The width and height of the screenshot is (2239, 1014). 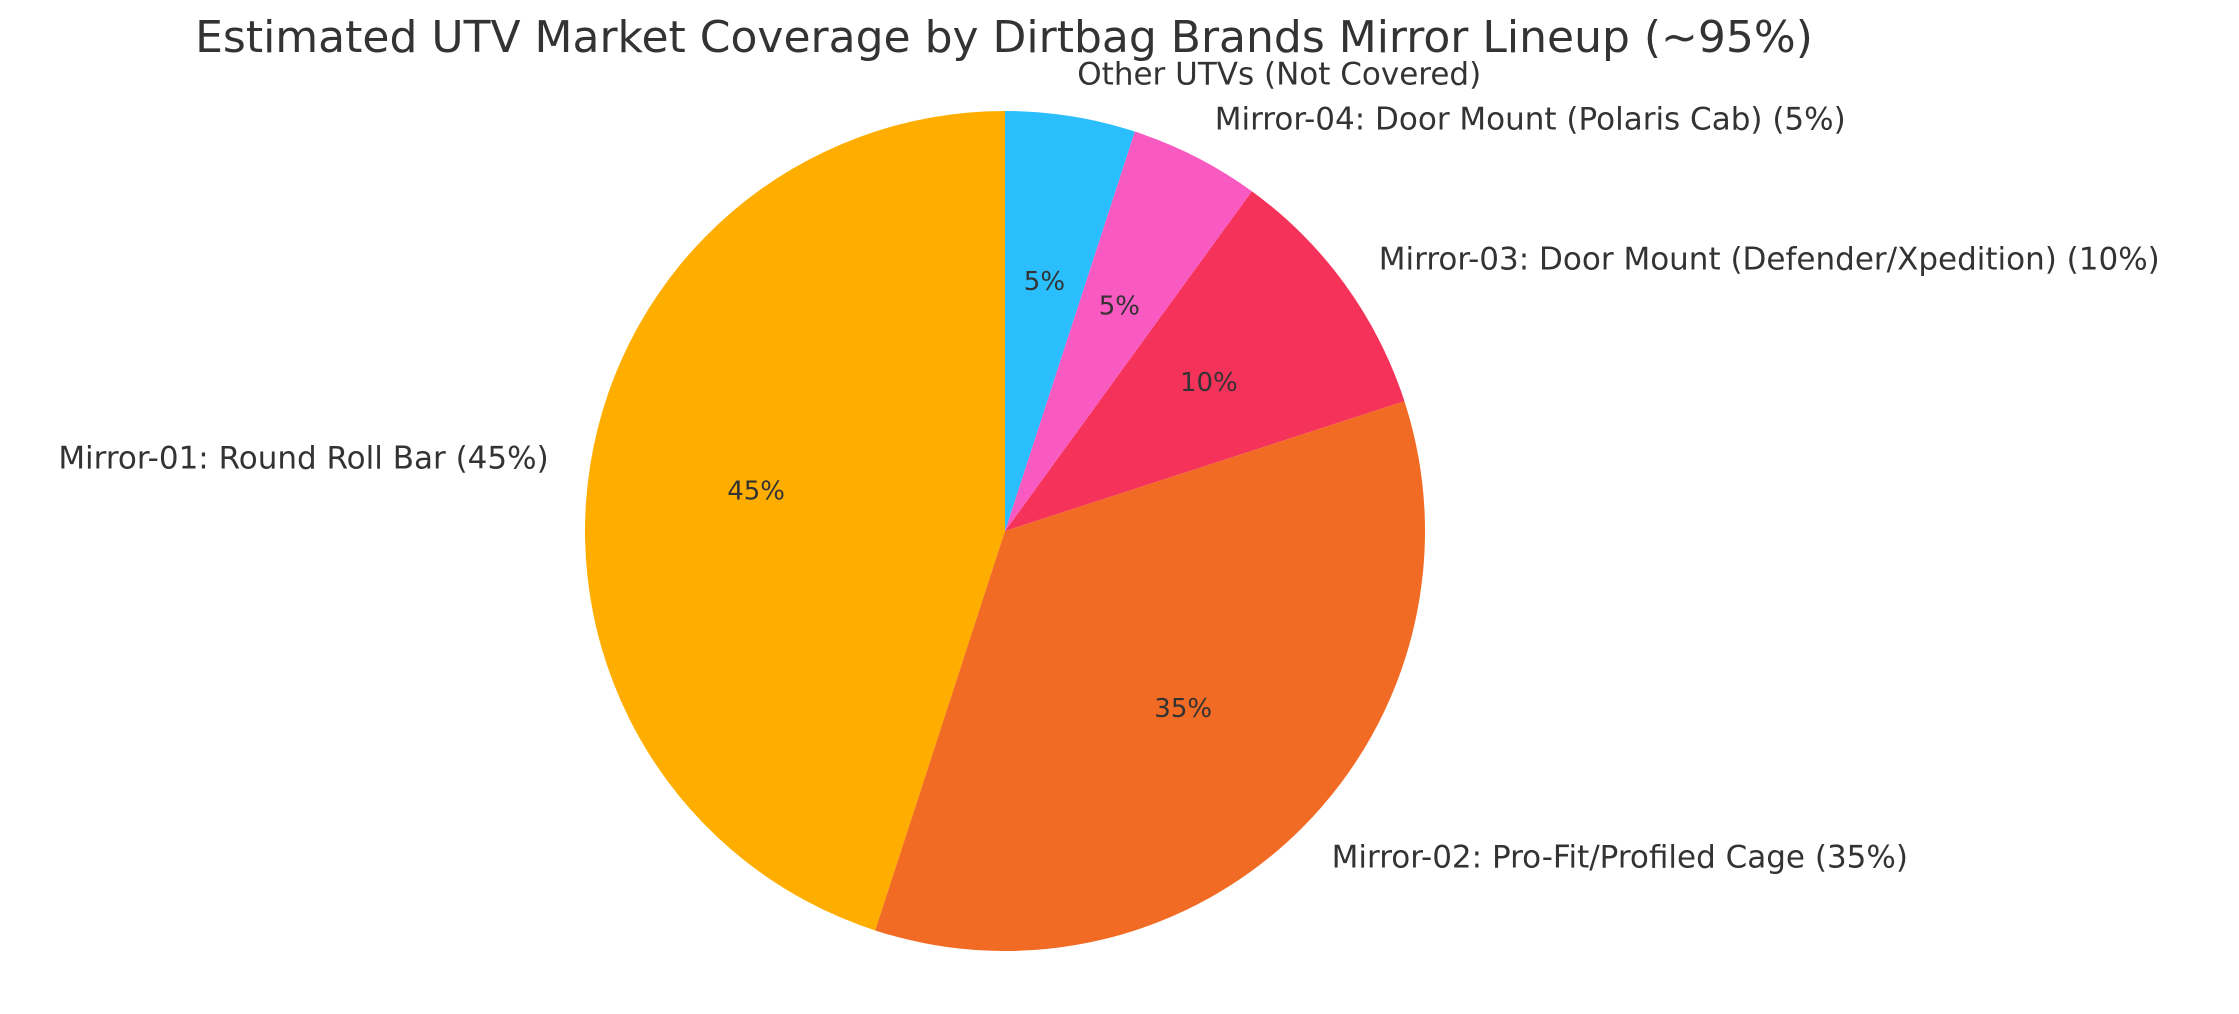 What do you see at coordinates (1530, 119) in the screenshot?
I see `slice-label-4: Mirror-04: Door Mount (Polaris Cab) (5%)` at bounding box center [1530, 119].